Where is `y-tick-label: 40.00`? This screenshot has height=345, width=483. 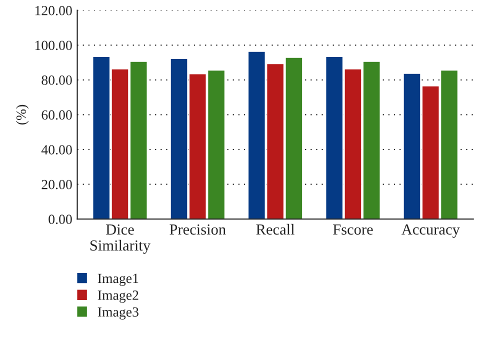 y-tick-label: 40.00 is located at coordinates (56, 150).